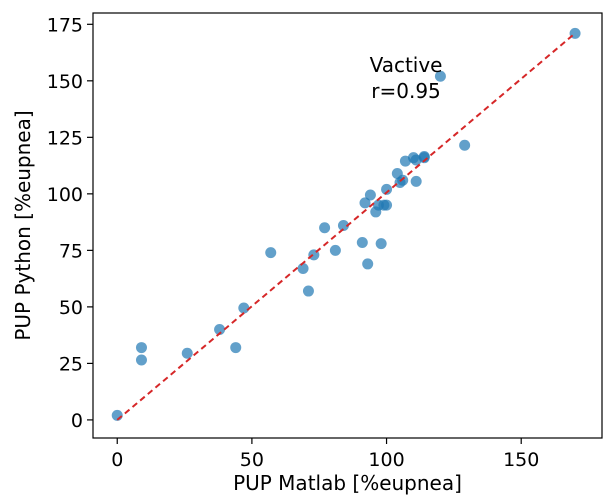 The height and width of the screenshot is (498, 603). What do you see at coordinates (521, 460) in the screenshot?
I see `x-tick-label: 150` at bounding box center [521, 460].